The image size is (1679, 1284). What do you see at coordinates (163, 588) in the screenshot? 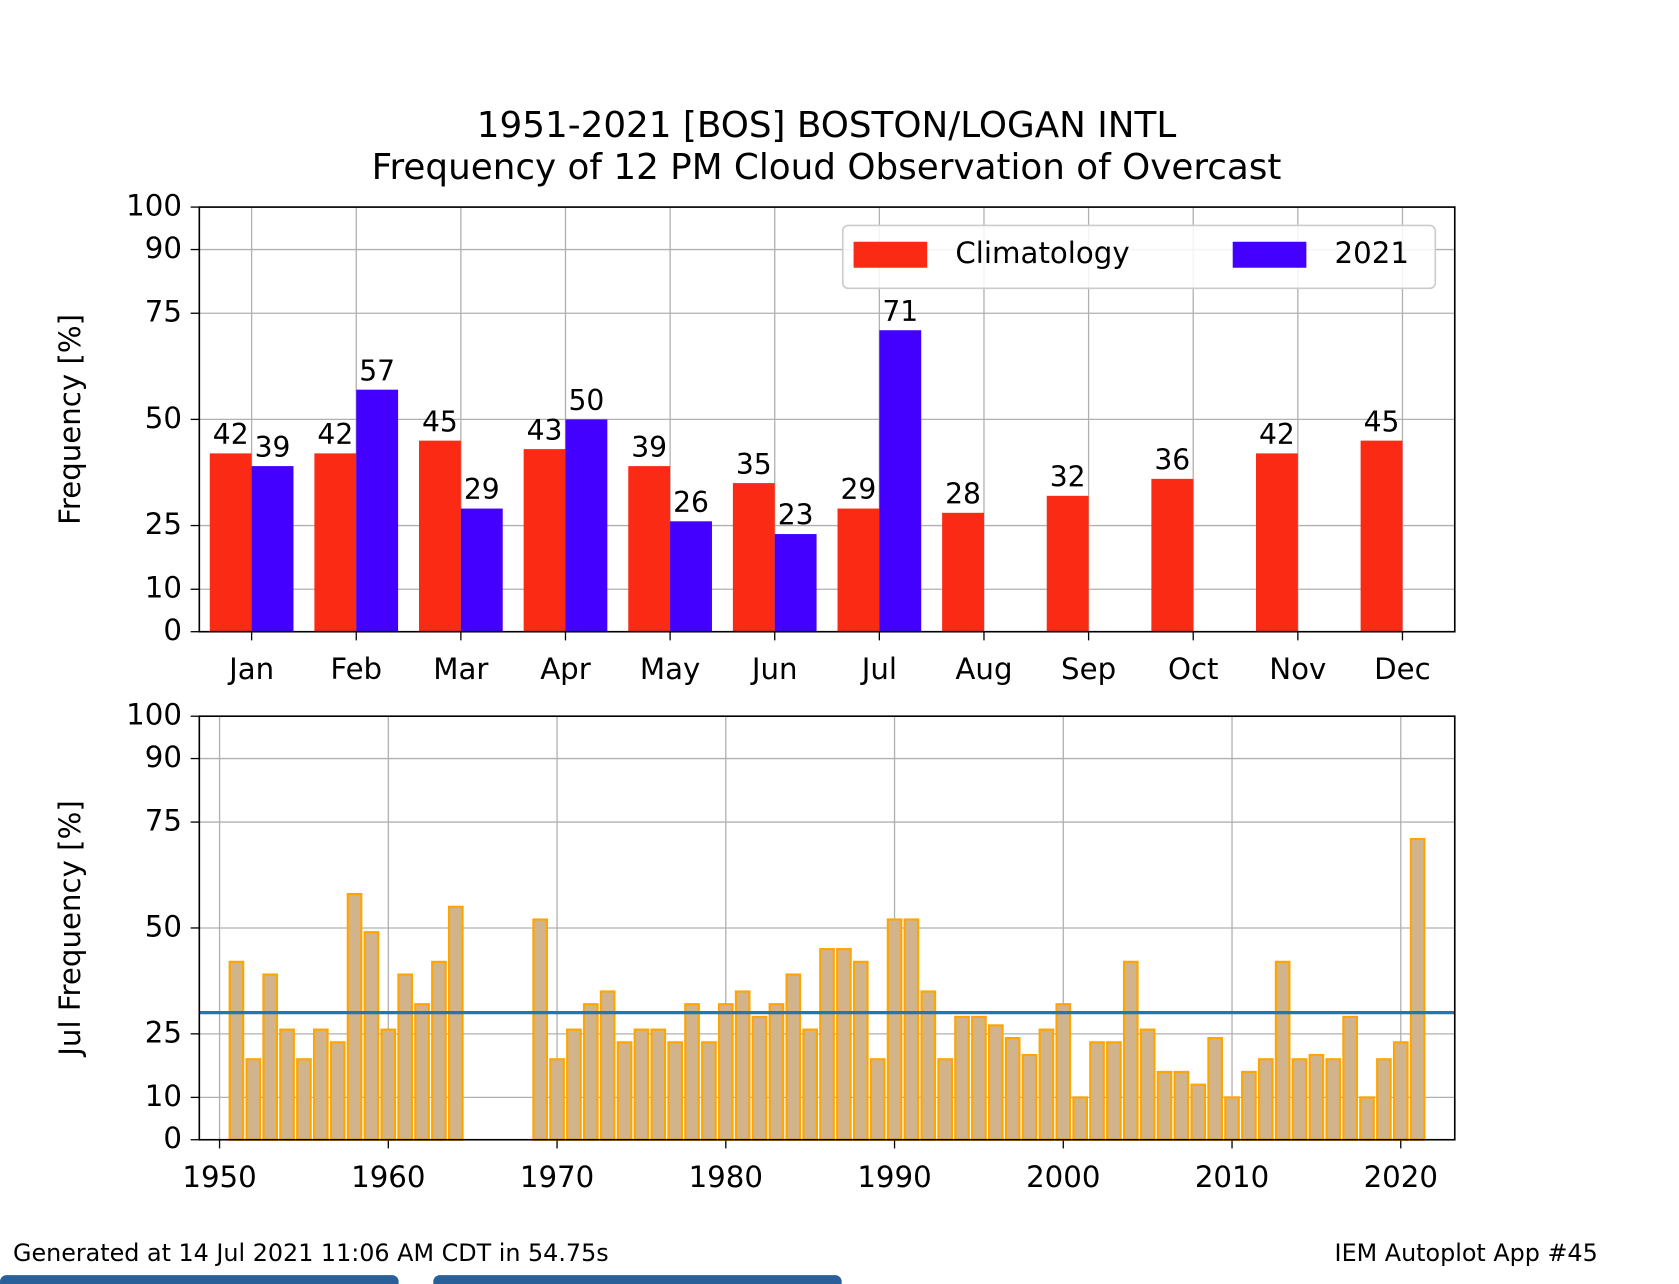
I see `y-tick-label: 10` at bounding box center [163, 588].